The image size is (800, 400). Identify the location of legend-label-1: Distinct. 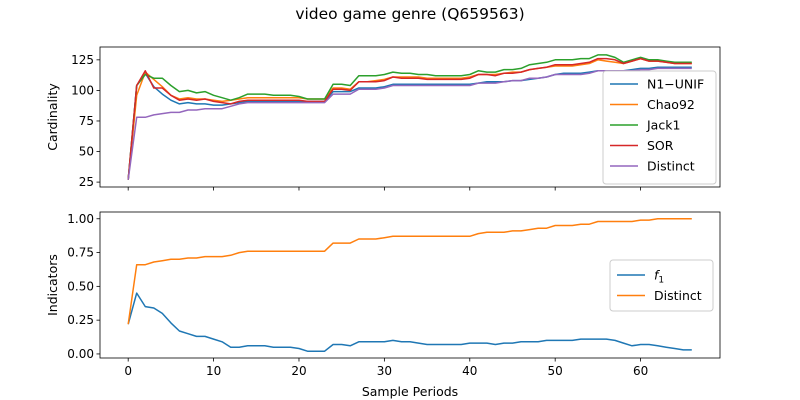
(678, 295).